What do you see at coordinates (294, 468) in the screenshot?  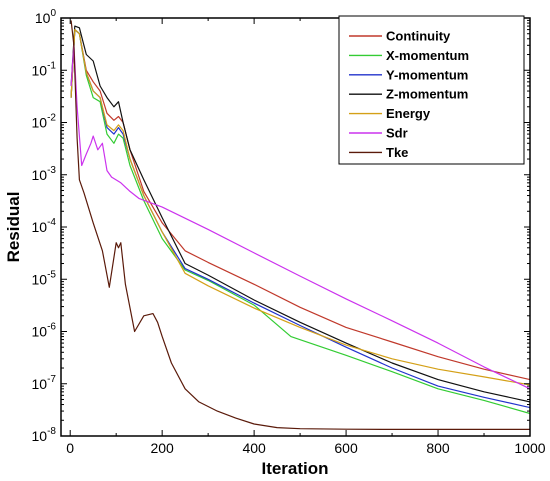 I see `x-axis-title: Iteration` at bounding box center [294, 468].